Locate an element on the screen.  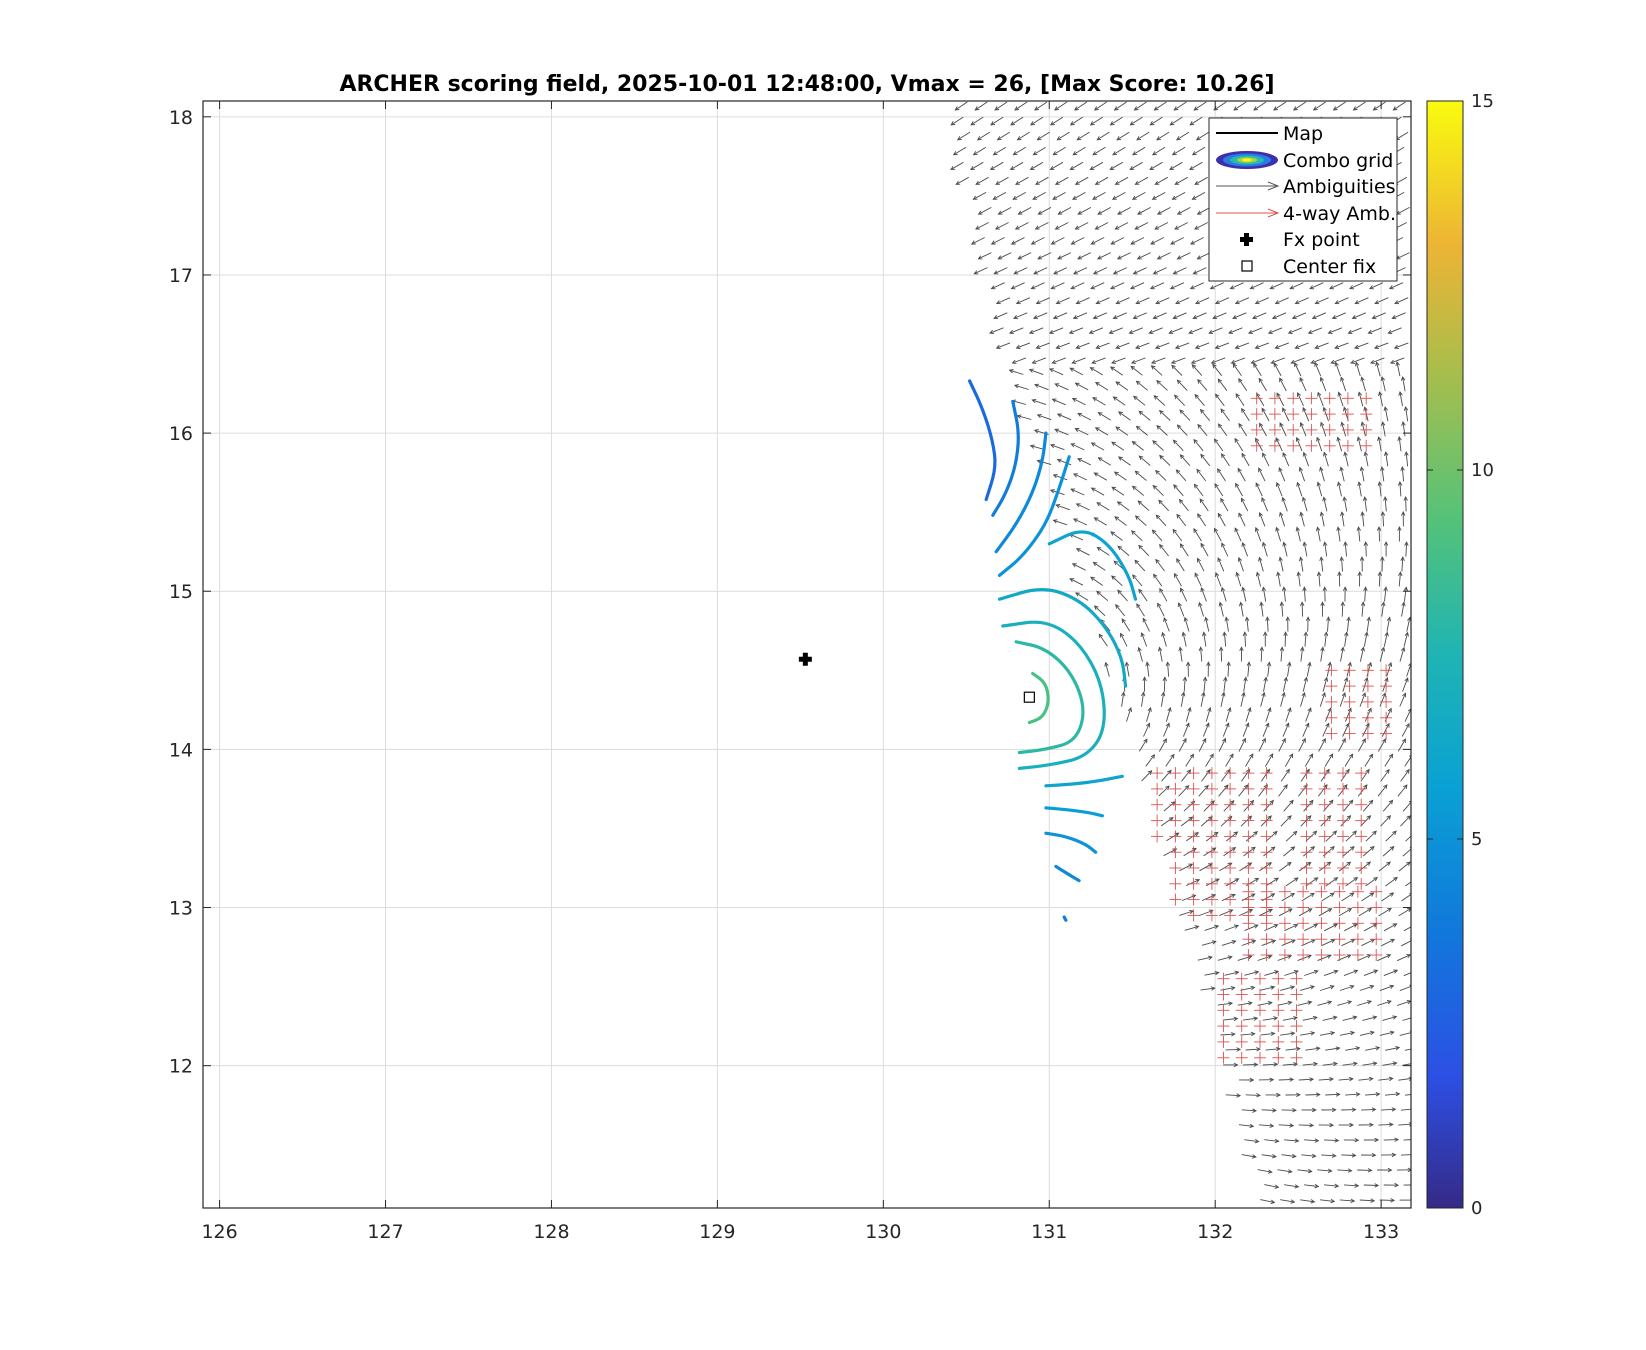
colorbar-tick-label: 15 is located at coordinates (1482, 101).